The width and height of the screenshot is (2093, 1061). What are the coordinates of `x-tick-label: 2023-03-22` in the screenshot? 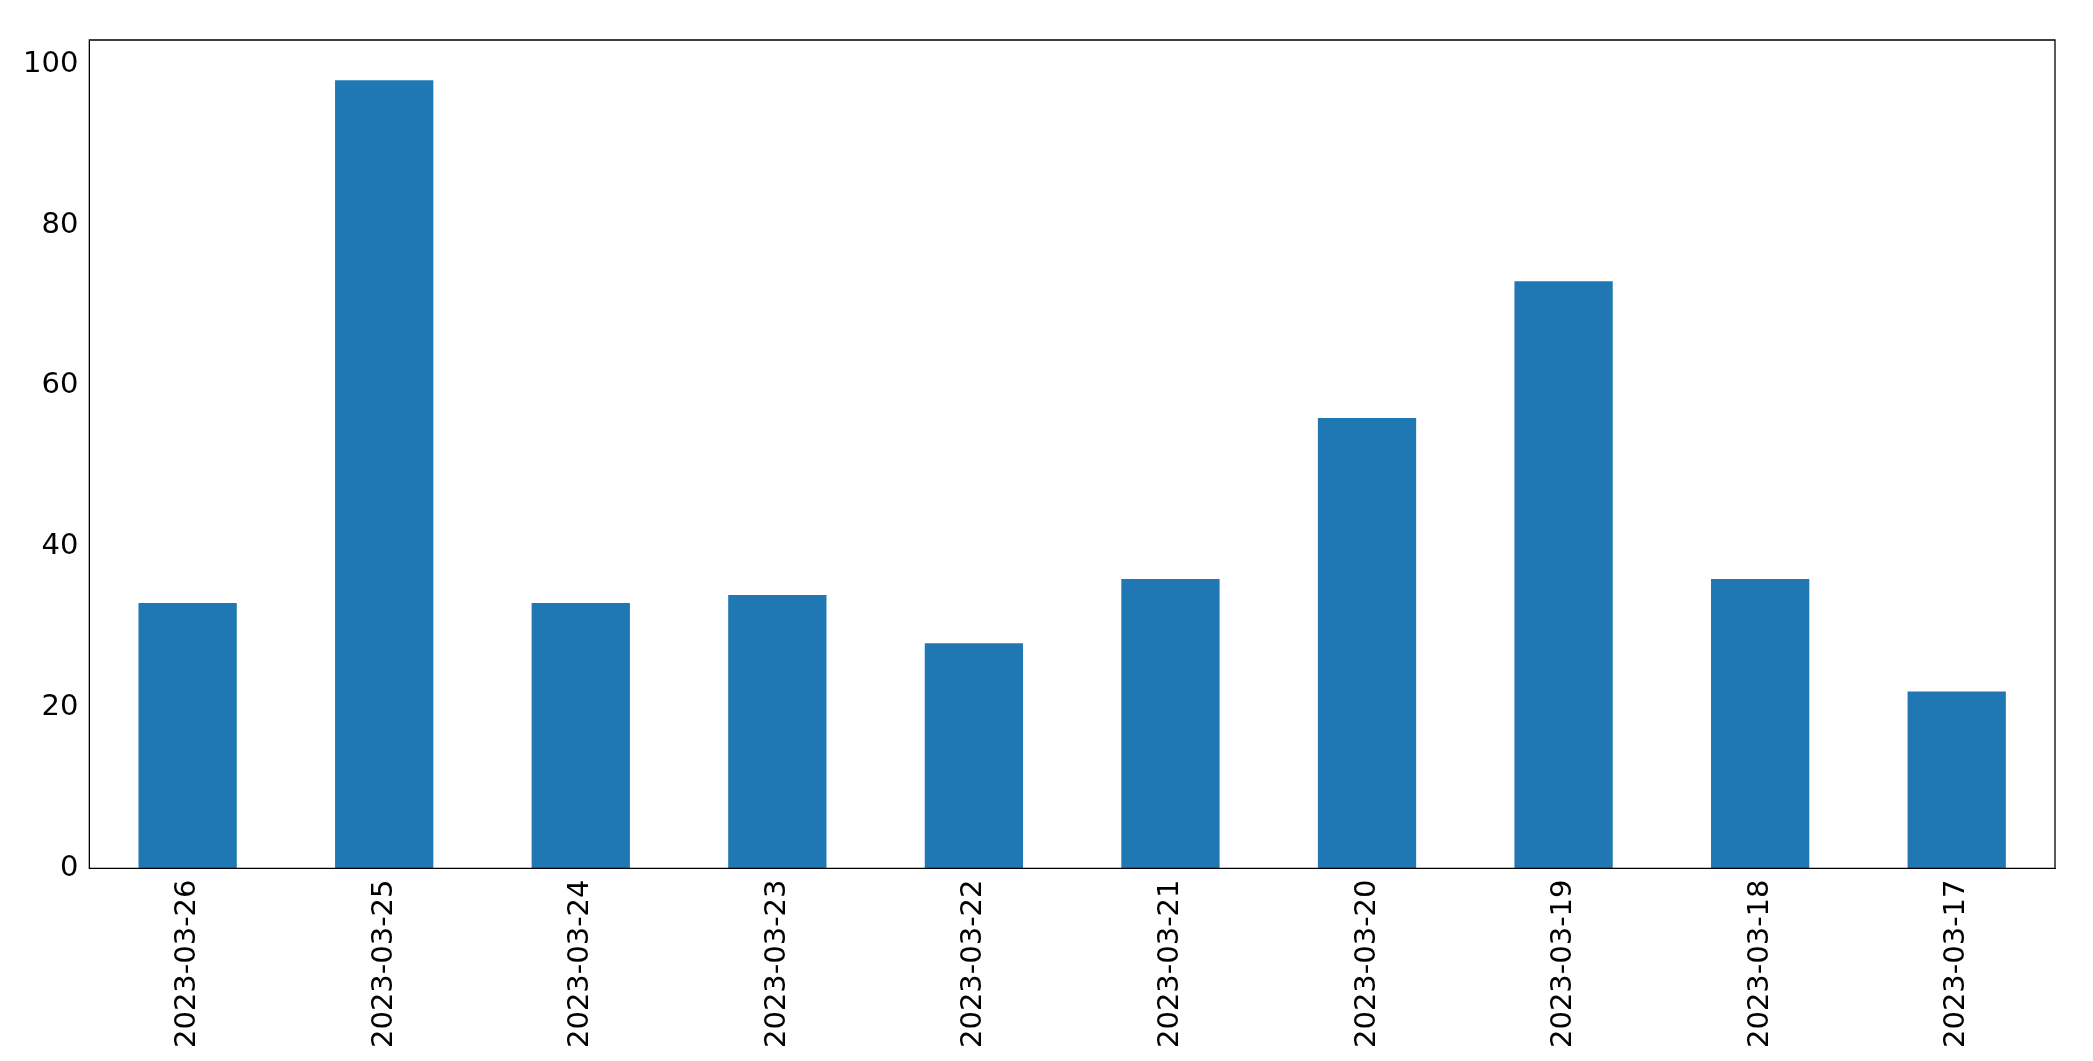 It's located at (971, 964).